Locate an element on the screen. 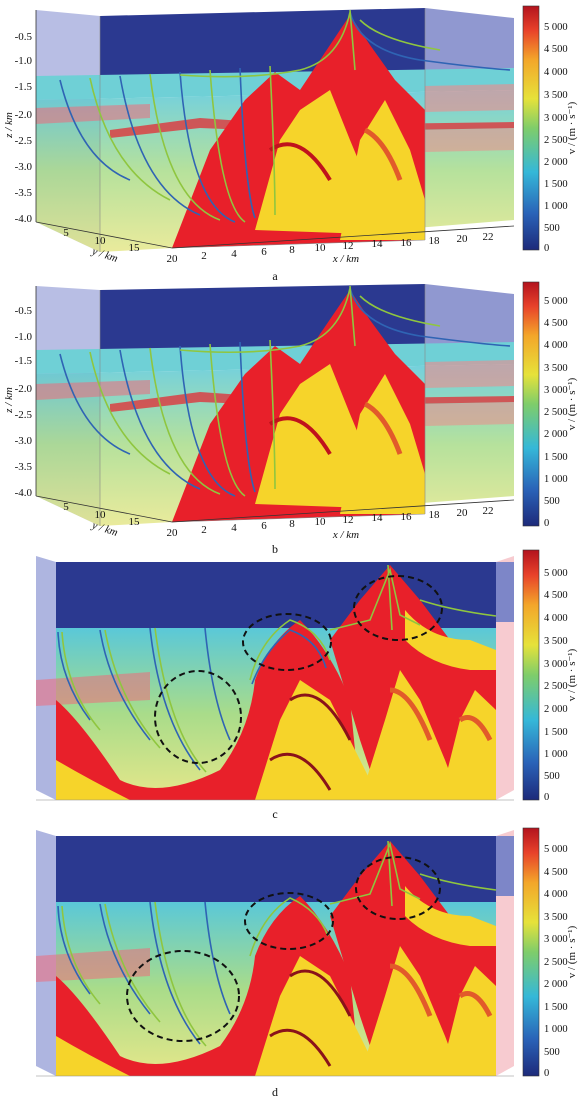 This screenshot has height=1105, width=583. panel-d-rays is located at coordinates (277, 943).